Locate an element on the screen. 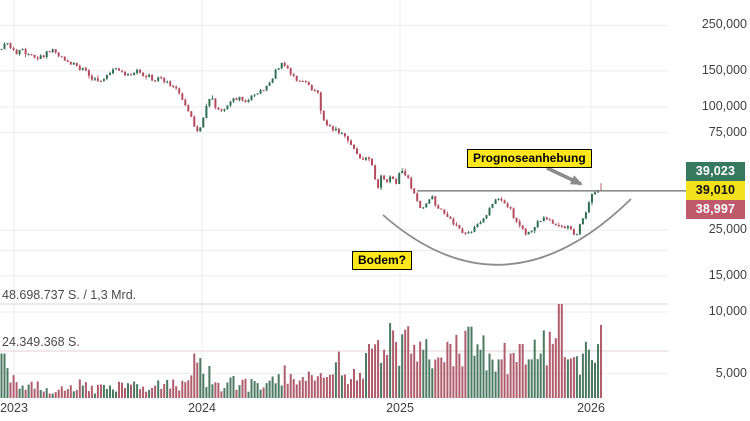  time-axis-tick: 2026 is located at coordinates (591, 408).